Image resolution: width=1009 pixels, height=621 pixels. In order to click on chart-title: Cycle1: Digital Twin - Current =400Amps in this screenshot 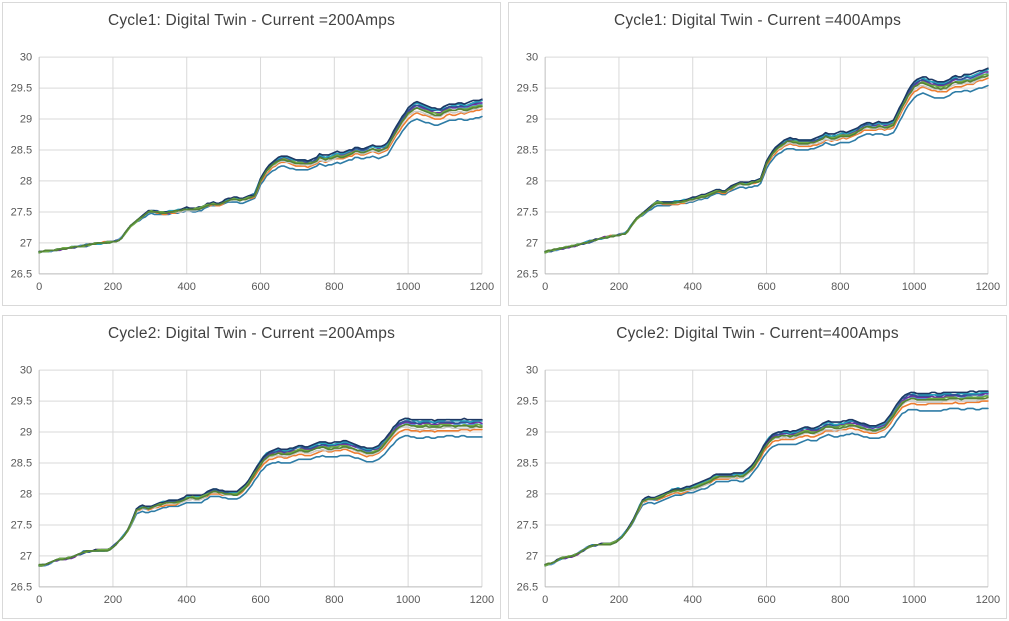, I will do `click(757, 20)`.